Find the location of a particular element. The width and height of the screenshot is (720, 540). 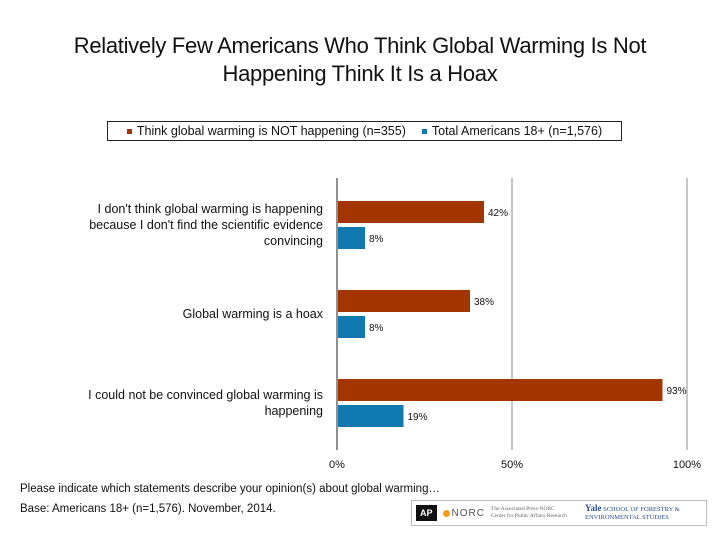

bar-series2-cat3 is located at coordinates (371, 416).